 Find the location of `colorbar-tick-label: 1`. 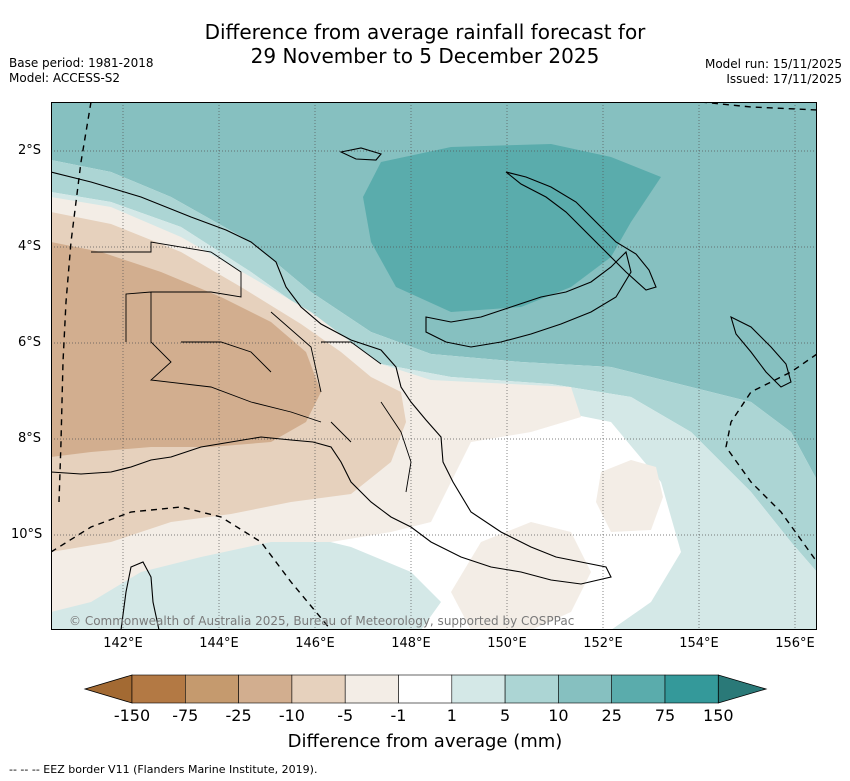

colorbar-tick-label: 1 is located at coordinates (451, 715).